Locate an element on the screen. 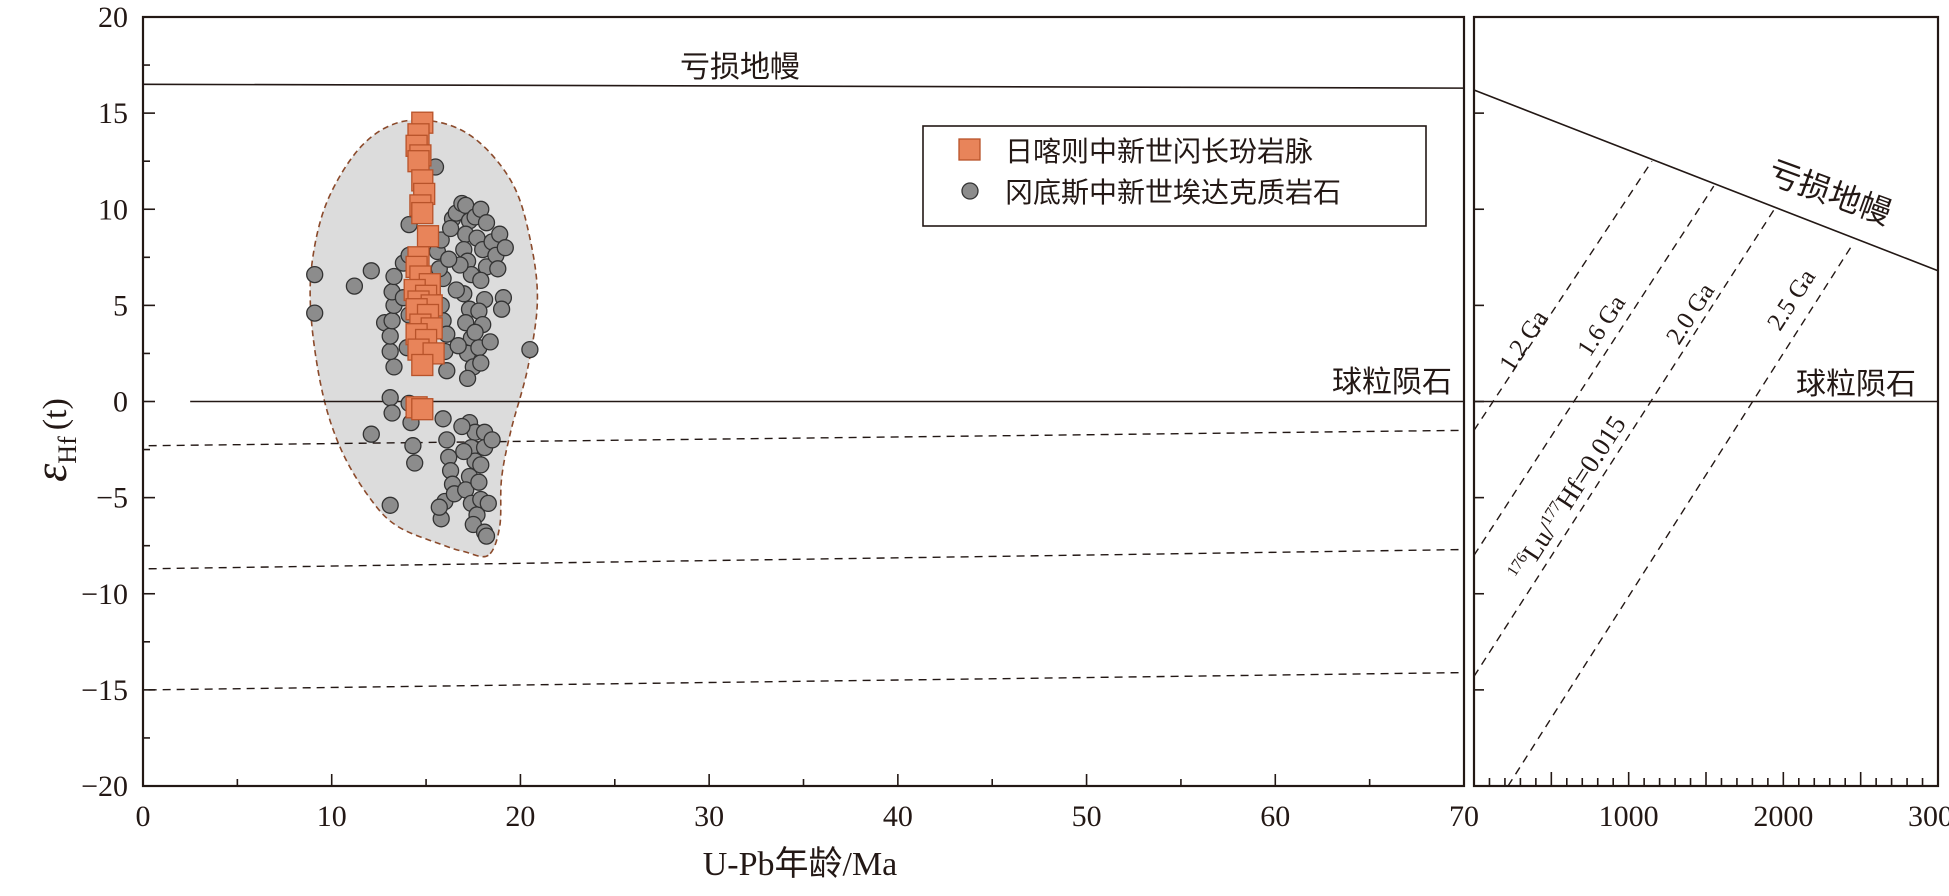 This screenshot has width=1949, height=896. x-tick-label: 40 is located at coordinates (898, 816).